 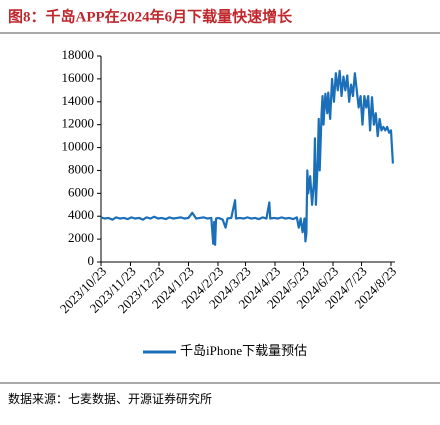 What do you see at coordinates (78, 100) in the screenshot?
I see `y-tick-label: 14000` at bounding box center [78, 100].